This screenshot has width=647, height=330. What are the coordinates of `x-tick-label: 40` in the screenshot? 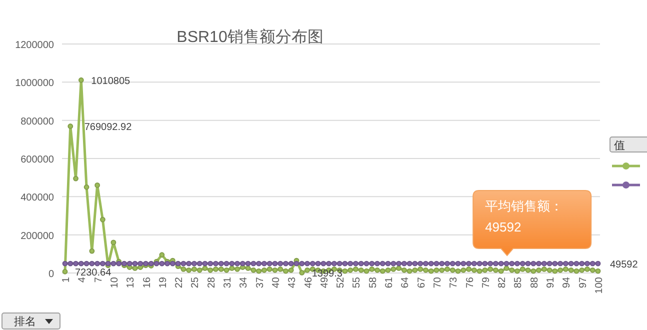 It's located at (276, 282).